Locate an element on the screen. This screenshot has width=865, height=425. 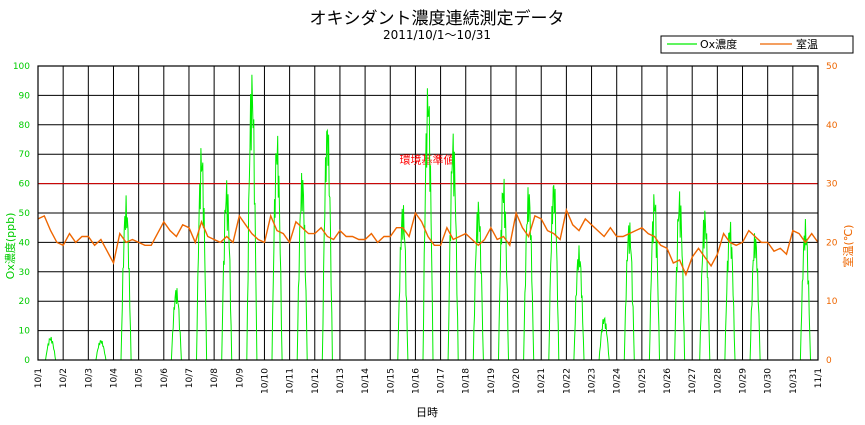
temperature-line is located at coordinates (428, 242).